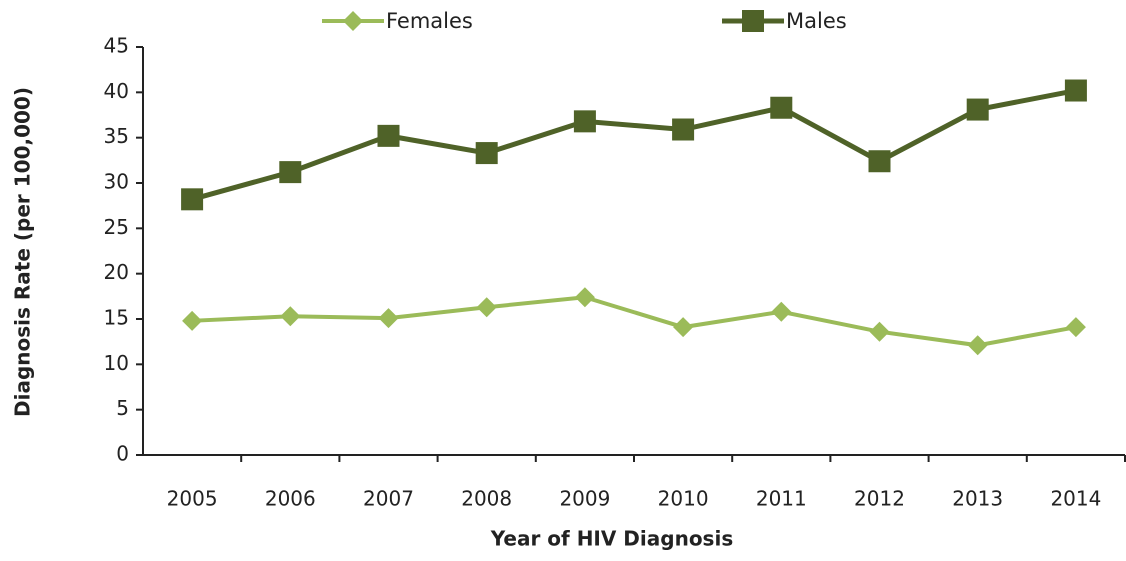  Describe the element at coordinates (388, 499) in the screenshot. I see `x-tick-label: 2007` at that location.